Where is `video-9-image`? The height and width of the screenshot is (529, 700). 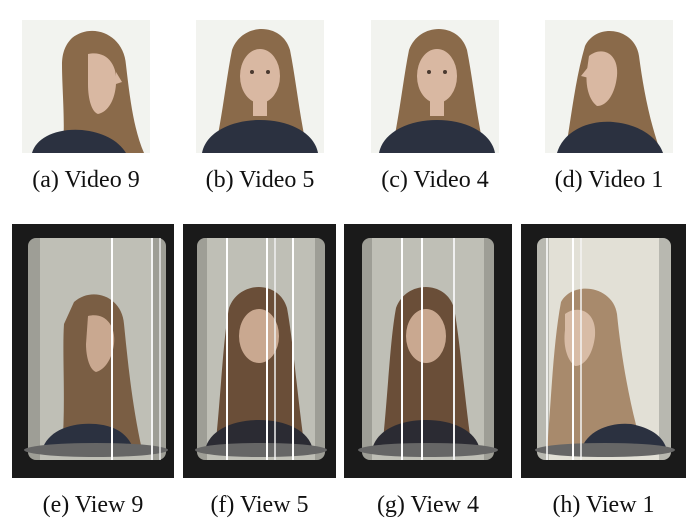 video-9-image is located at coordinates (86, 86).